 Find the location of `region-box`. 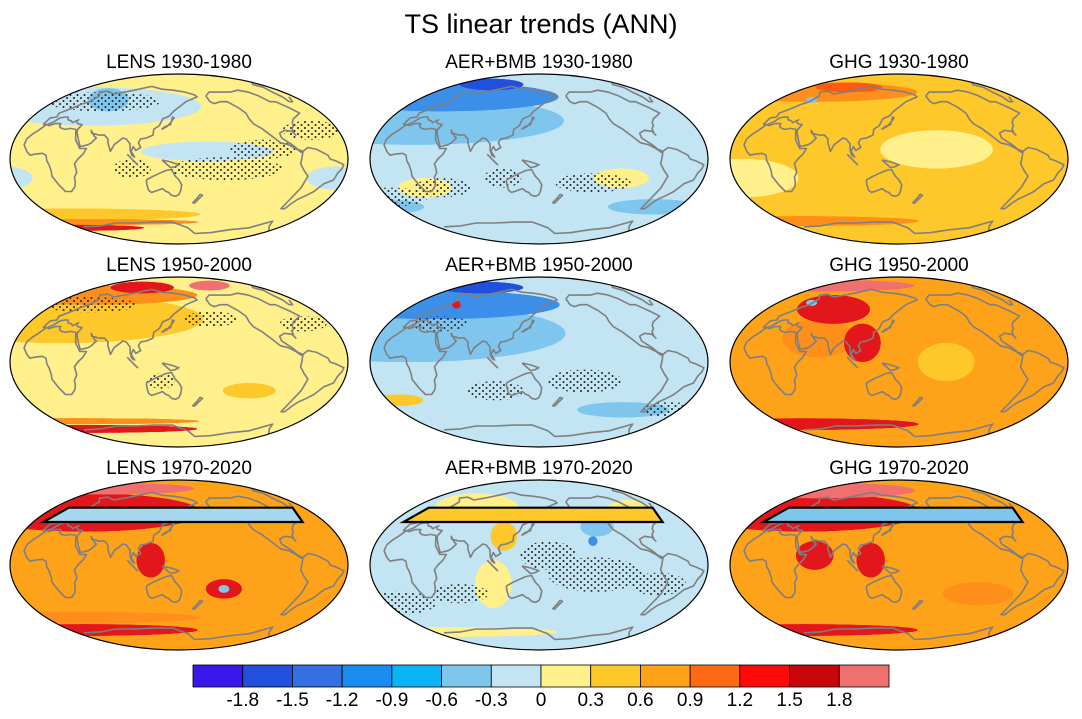

region-box is located at coordinates (892, 515).